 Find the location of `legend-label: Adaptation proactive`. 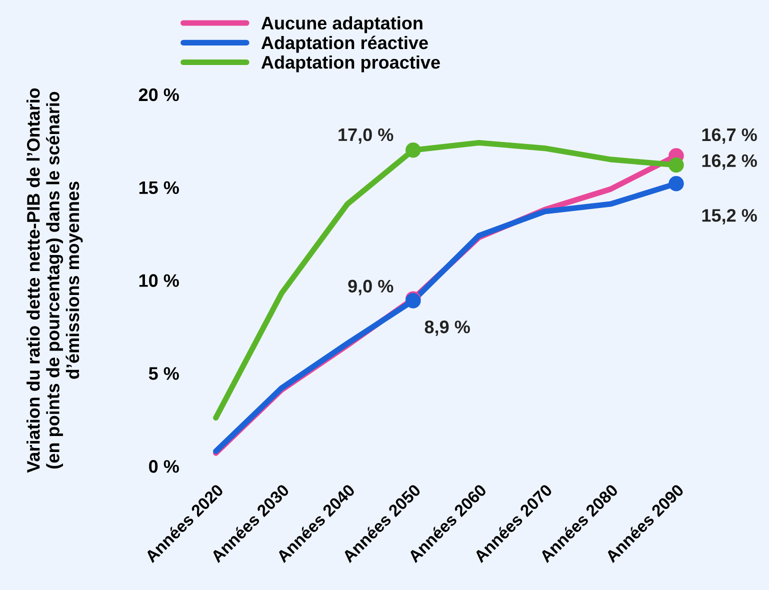

legend-label: Adaptation proactive is located at coordinates (350, 63).